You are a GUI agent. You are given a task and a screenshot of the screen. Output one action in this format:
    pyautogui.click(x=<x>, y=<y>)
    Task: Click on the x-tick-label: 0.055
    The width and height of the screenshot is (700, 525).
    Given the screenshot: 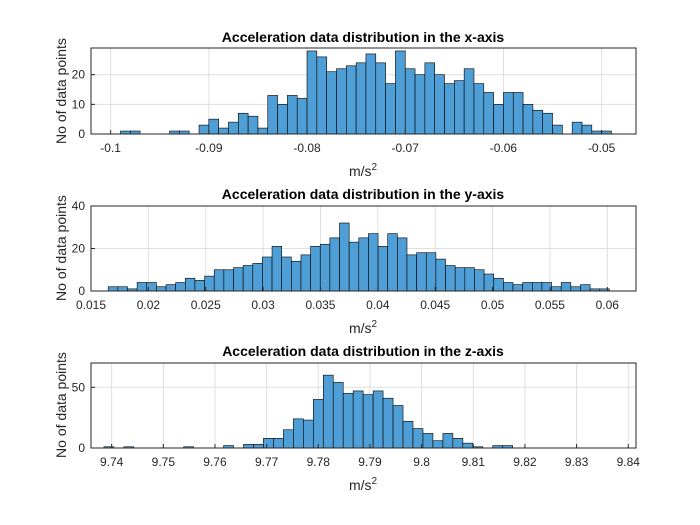 What is the action you would take?
    pyautogui.click(x=550, y=305)
    